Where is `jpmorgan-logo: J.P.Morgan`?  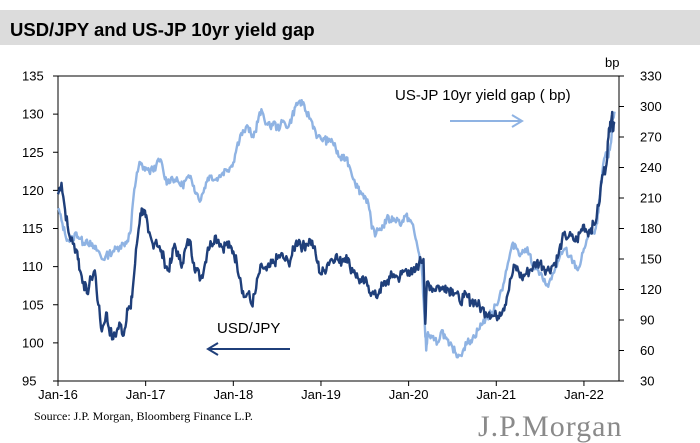 jpmorgan-logo: J.P.Morgan is located at coordinates (550, 426).